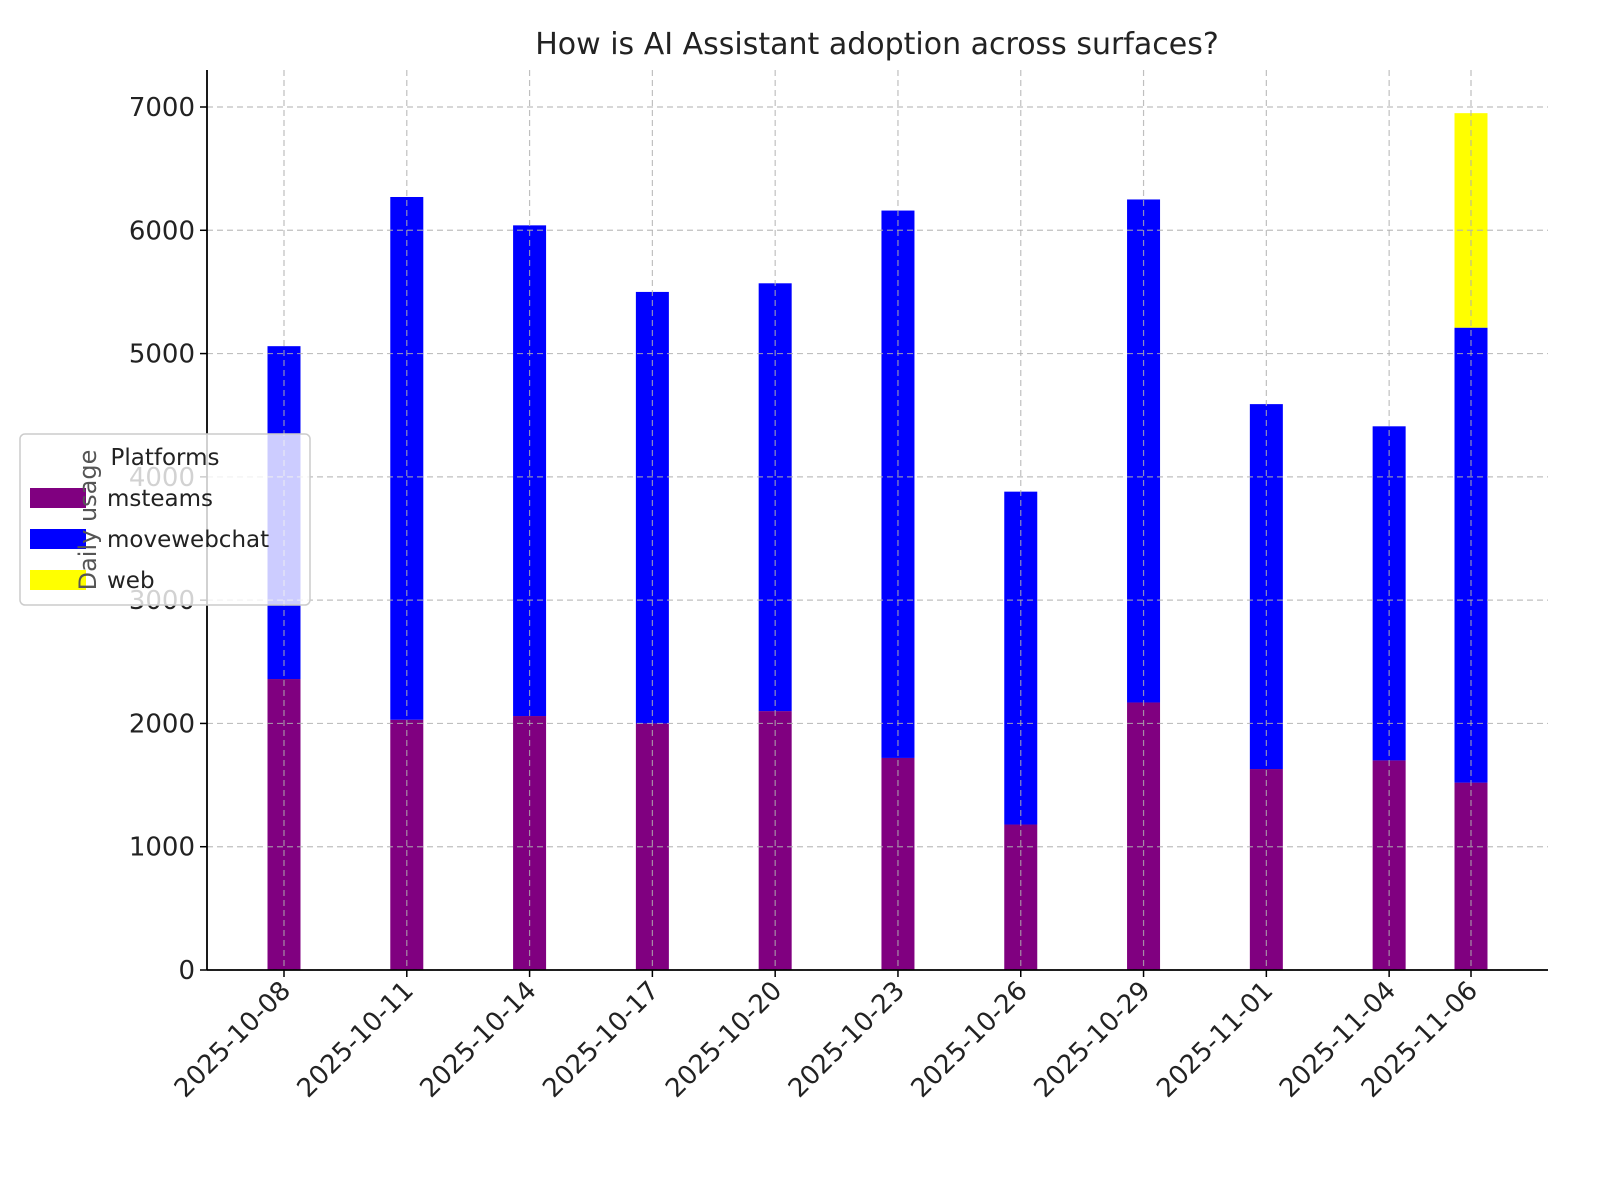  I want to click on legend-swatch-web, so click(58, 580).